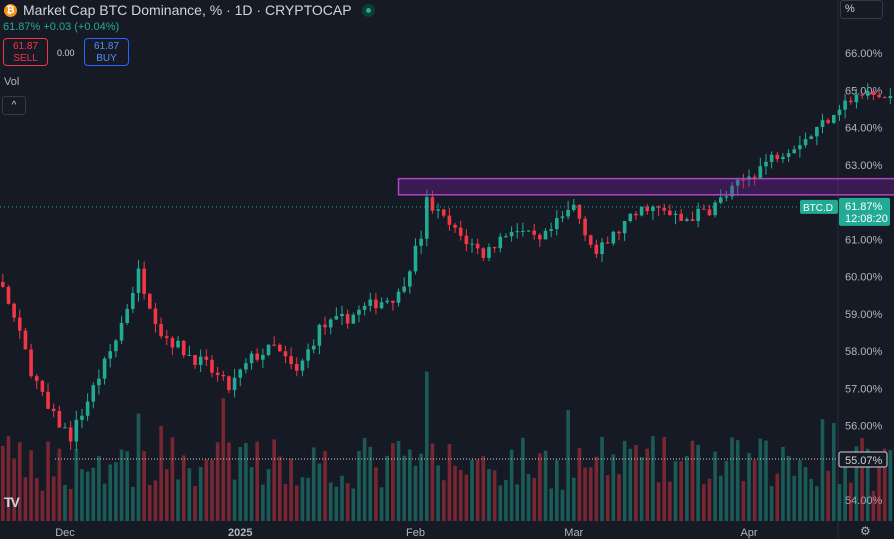 Image resolution: width=894 pixels, height=539 pixels. I want to click on percent-scale-button: %, so click(861, 9).